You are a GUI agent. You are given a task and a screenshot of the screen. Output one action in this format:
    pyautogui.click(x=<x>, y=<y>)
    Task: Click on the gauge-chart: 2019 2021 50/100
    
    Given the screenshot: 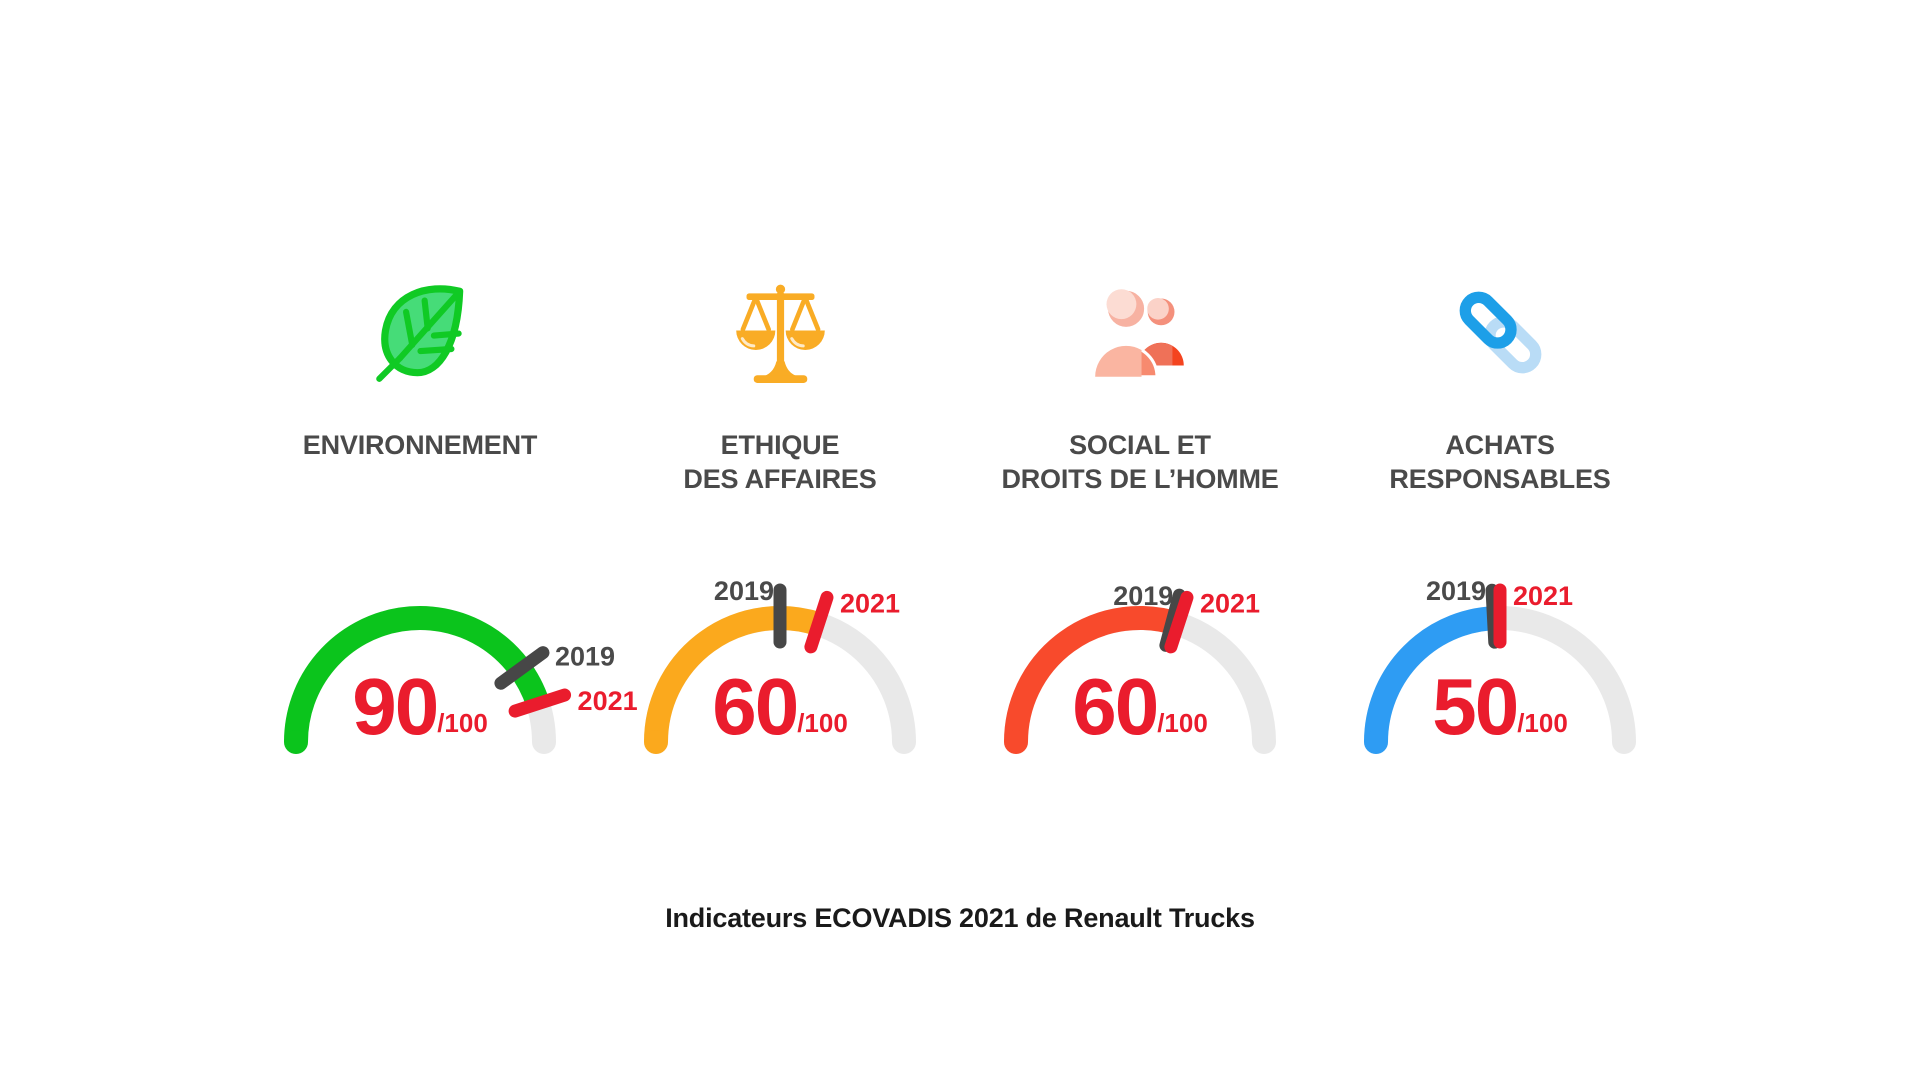 What is the action you would take?
    pyautogui.click(x=1500, y=665)
    